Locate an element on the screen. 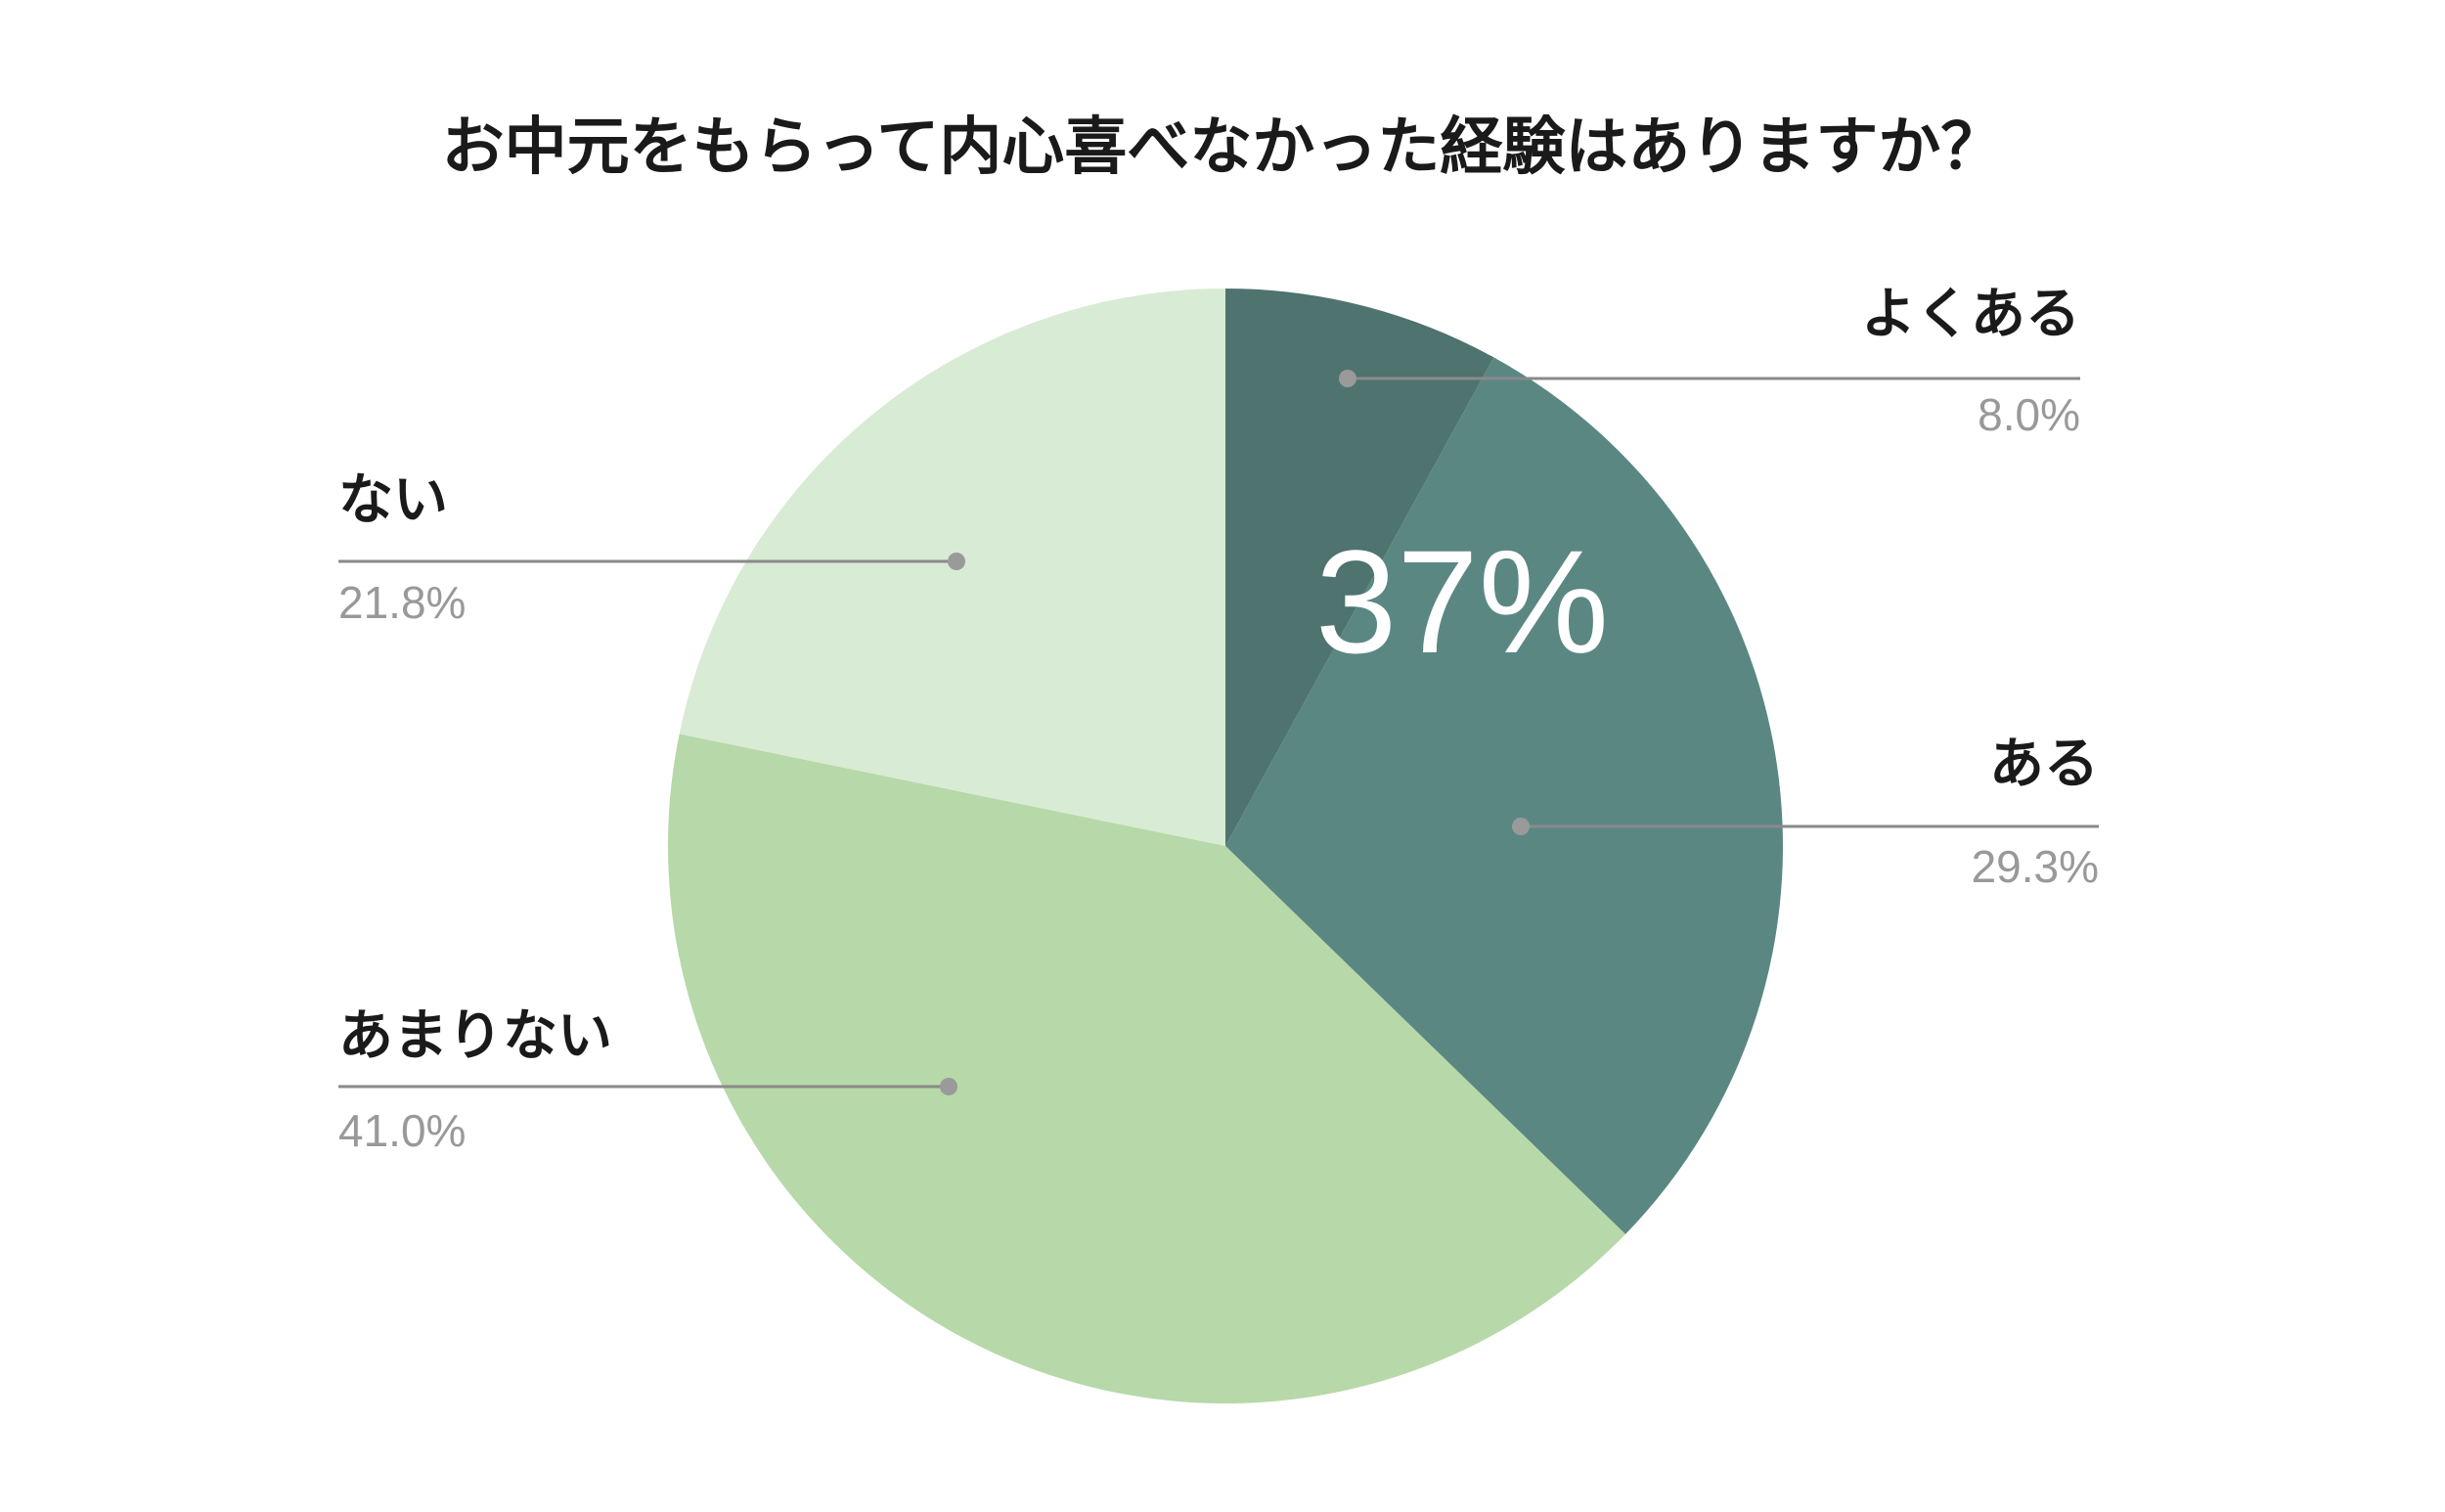 The height and width of the screenshot is (1512, 2445). category-label-1: よくある is located at coordinates (1970, 315).